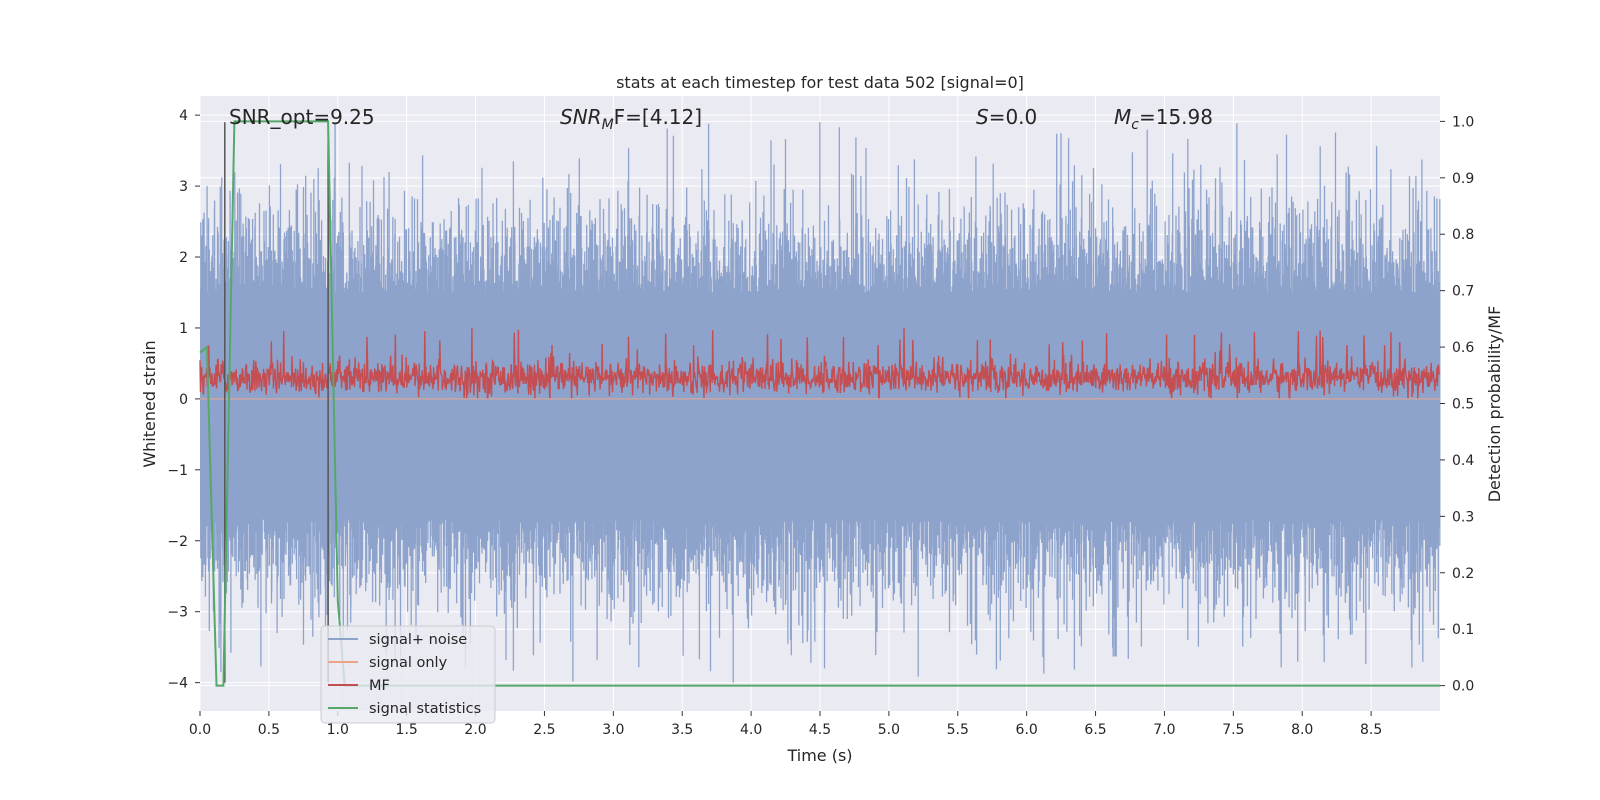  What do you see at coordinates (183, 187) in the screenshot?
I see `y-left-tick-label: 3` at bounding box center [183, 187].